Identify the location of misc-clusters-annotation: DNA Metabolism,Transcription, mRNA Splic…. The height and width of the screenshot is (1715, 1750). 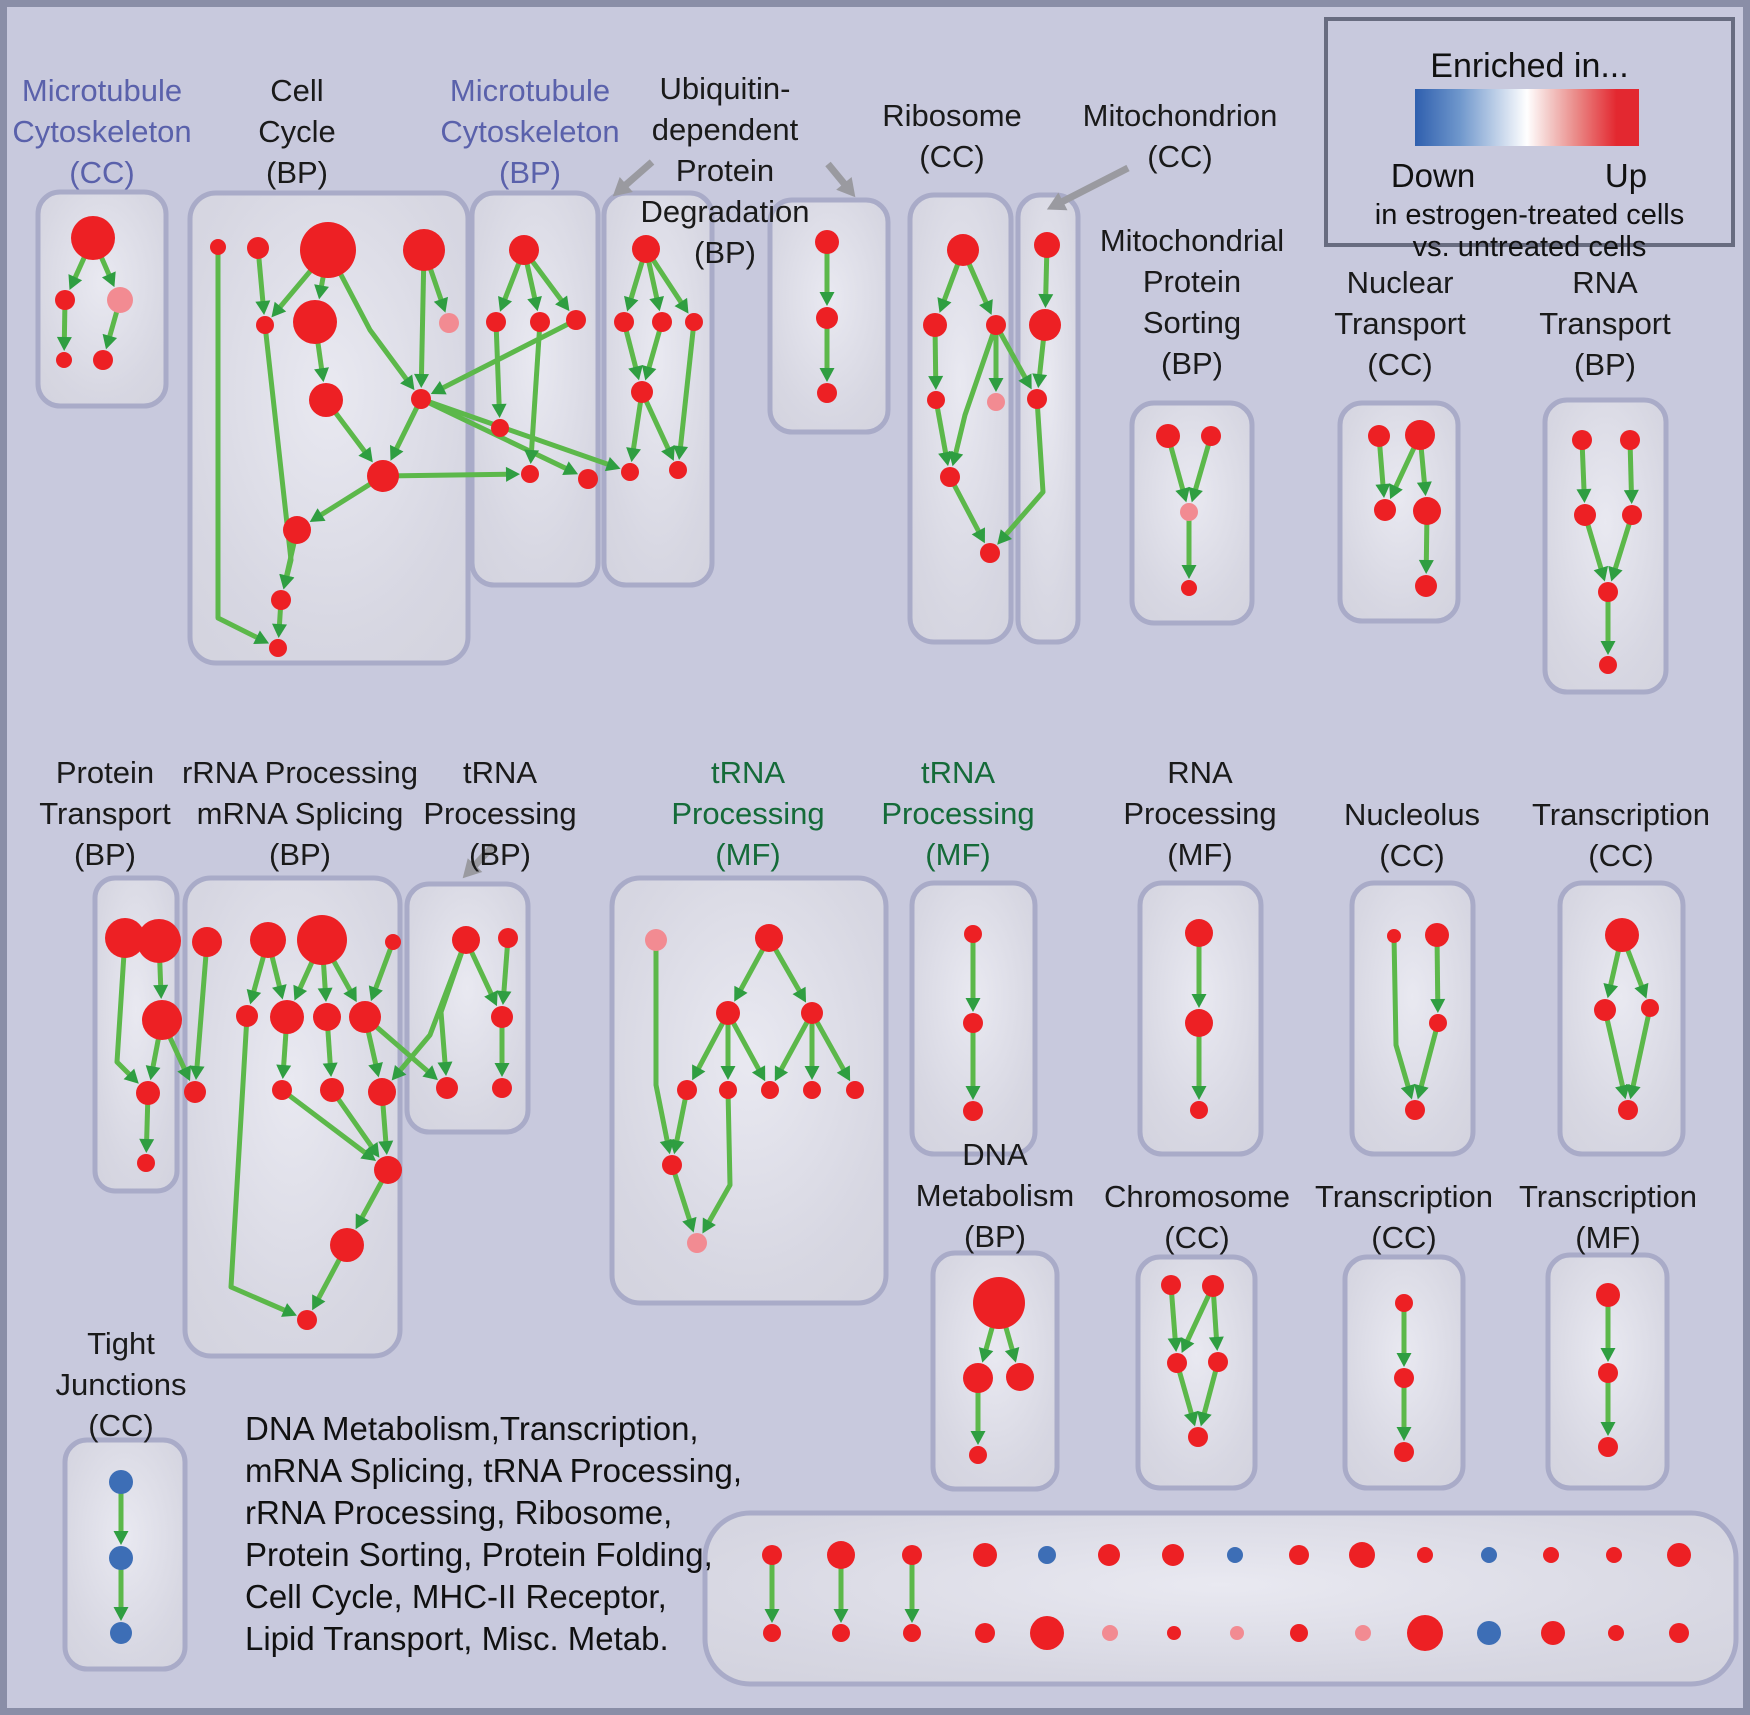
(494, 1533).